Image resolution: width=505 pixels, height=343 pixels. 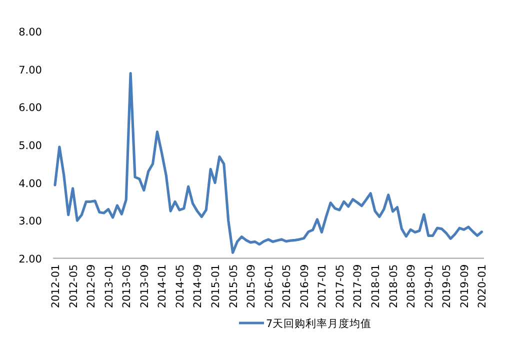 What do you see at coordinates (464, 286) in the screenshot?
I see `x-tick-label: 2019-09` at bounding box center [464, 286].